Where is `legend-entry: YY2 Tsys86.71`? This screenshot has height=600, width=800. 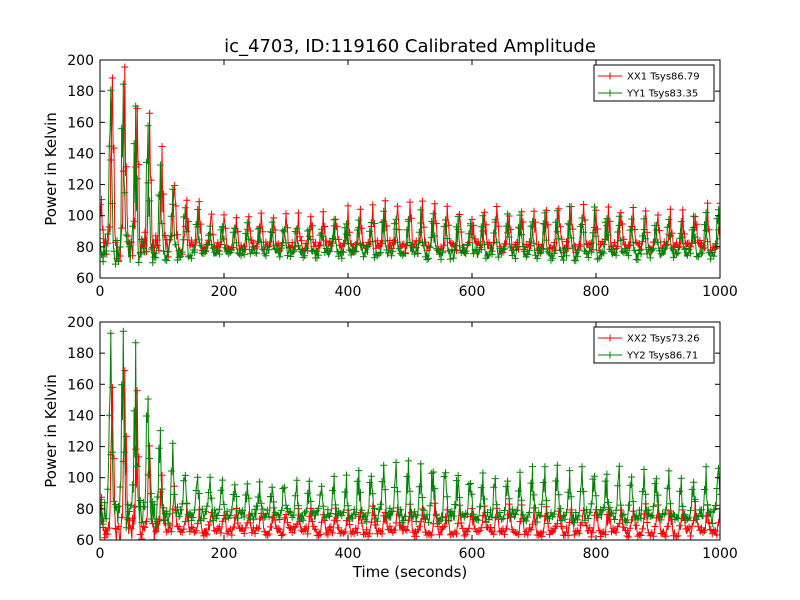 legend-entry: YY2 Tsys86.71 is located at coordinates (662, 356).